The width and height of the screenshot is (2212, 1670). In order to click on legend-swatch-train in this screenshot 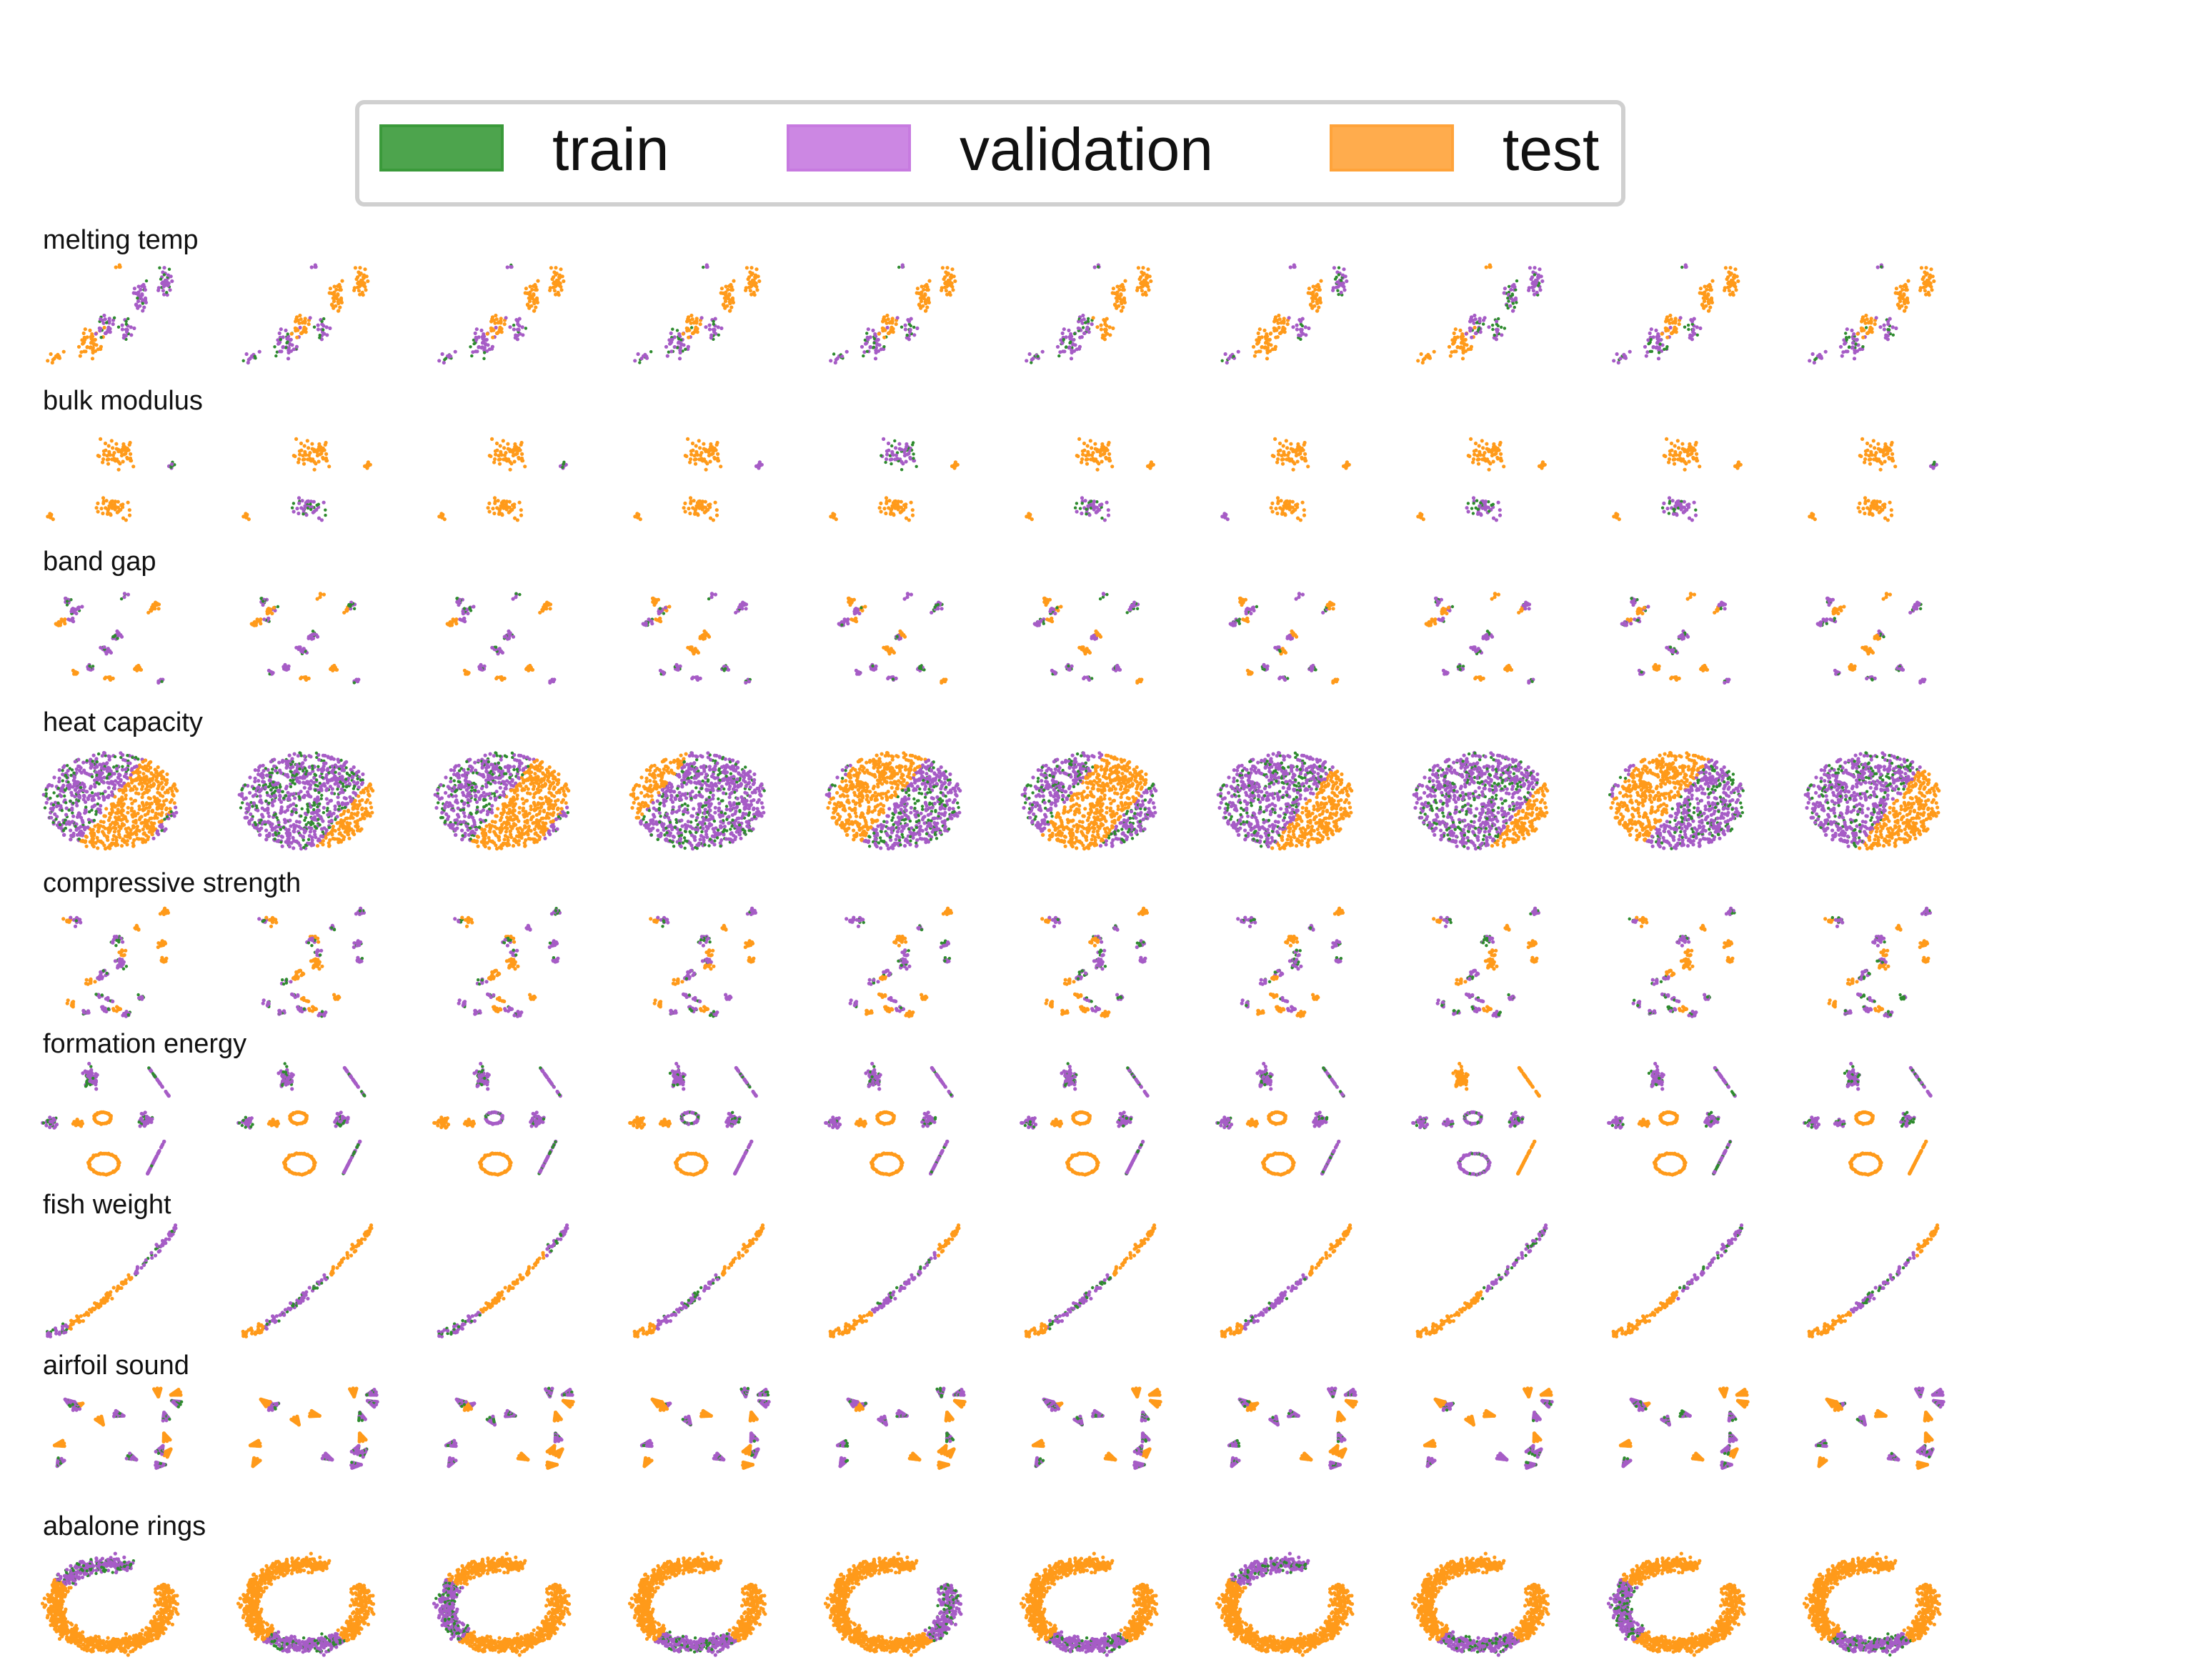, I will do `click(441, 148)`.